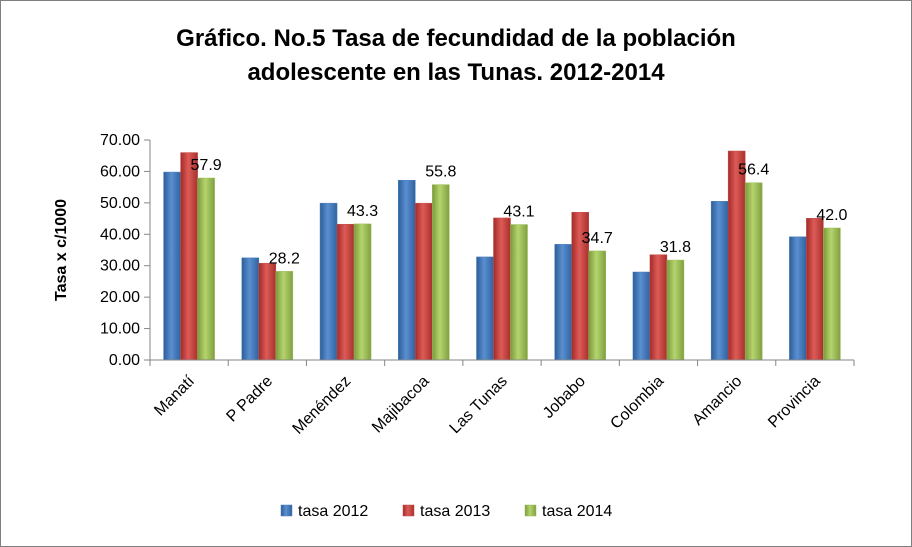  I want to click on legend: tasa 2012 tasa 2013 tasa 2014, so click(446, 511).